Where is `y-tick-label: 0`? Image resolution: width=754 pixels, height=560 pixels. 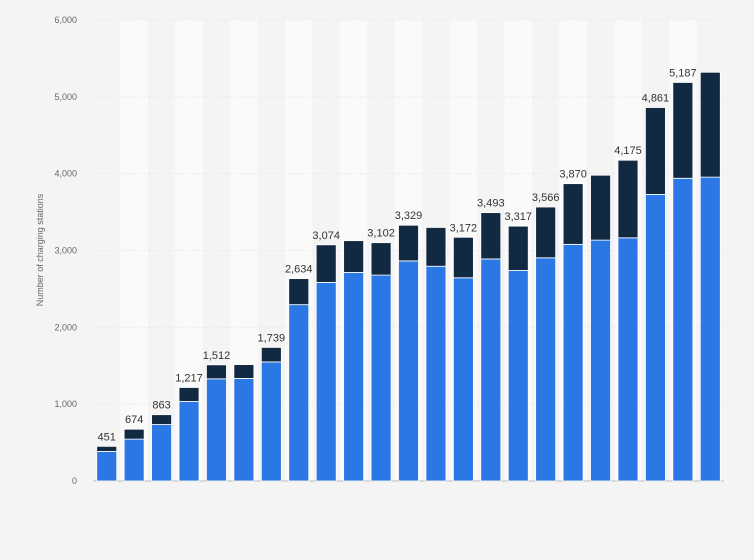
y-tick-label: 0 is located at coordinates (74, 481).